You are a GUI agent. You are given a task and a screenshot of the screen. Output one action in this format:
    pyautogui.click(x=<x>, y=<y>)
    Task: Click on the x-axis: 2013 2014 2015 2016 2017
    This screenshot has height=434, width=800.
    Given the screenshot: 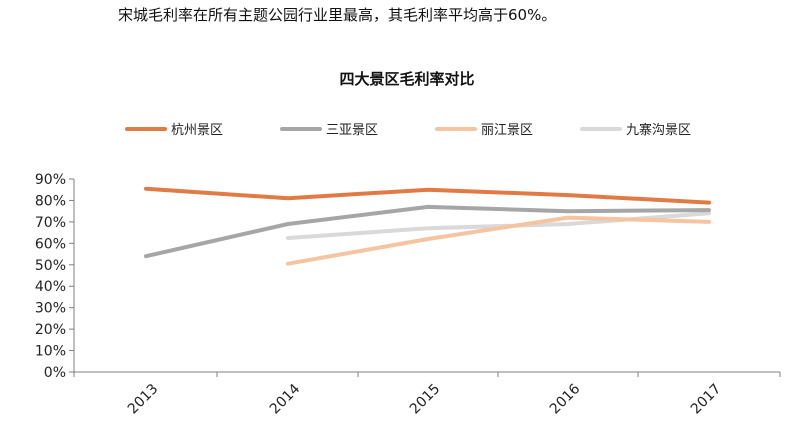 What is the action you would take?
    pyautogui.click(x=427, y=394)
    